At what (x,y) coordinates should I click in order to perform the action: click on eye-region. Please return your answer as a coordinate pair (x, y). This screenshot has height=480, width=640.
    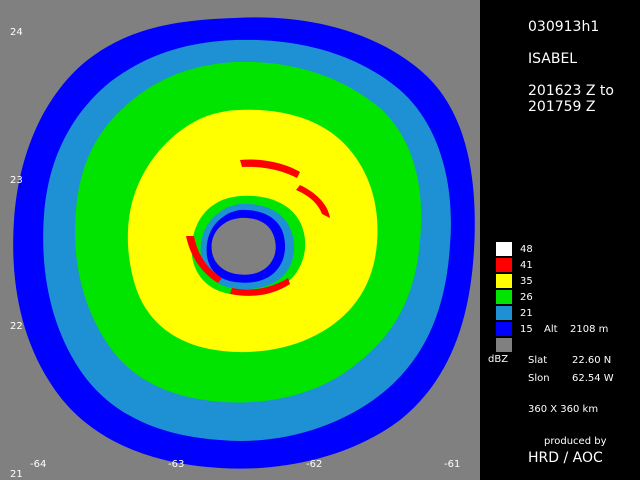
    Looking at the image, I should click on (243, 246).